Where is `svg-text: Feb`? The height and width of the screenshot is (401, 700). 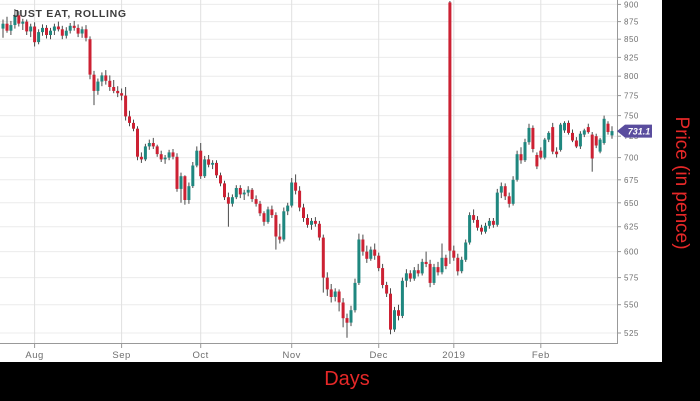 svg-text: Feb is located at coordinates (541, 355).